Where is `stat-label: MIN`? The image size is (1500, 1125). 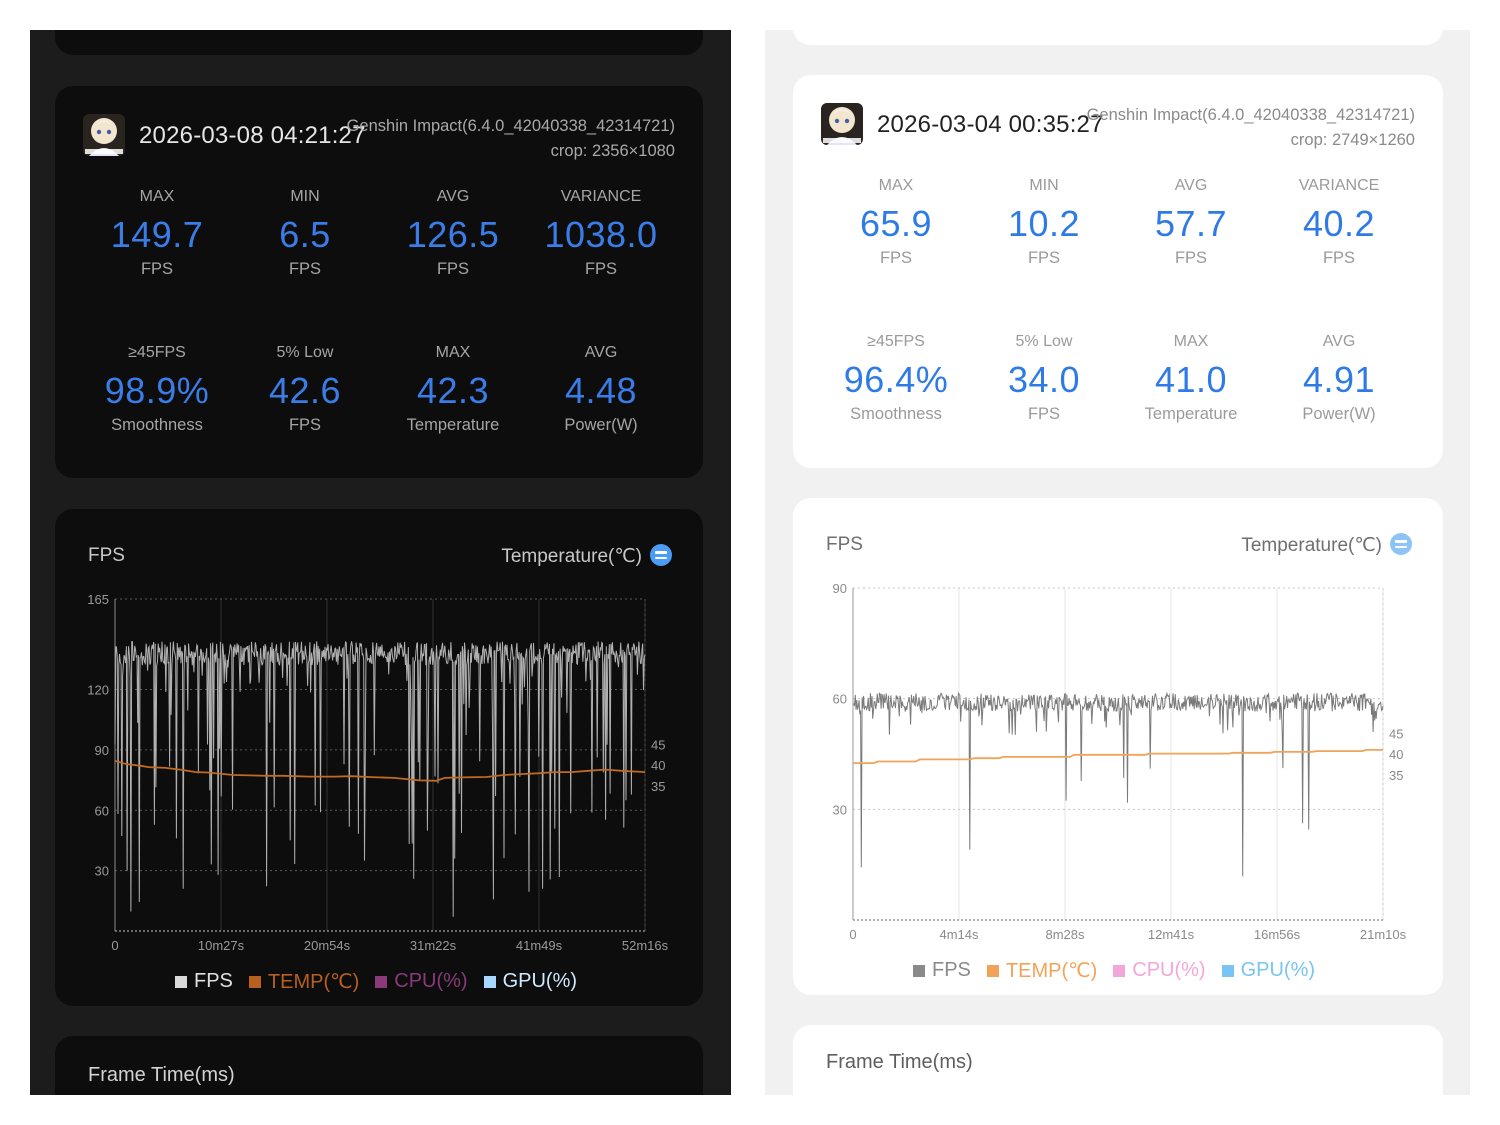
stat-label: MIN is located at coordinates (305, 199).